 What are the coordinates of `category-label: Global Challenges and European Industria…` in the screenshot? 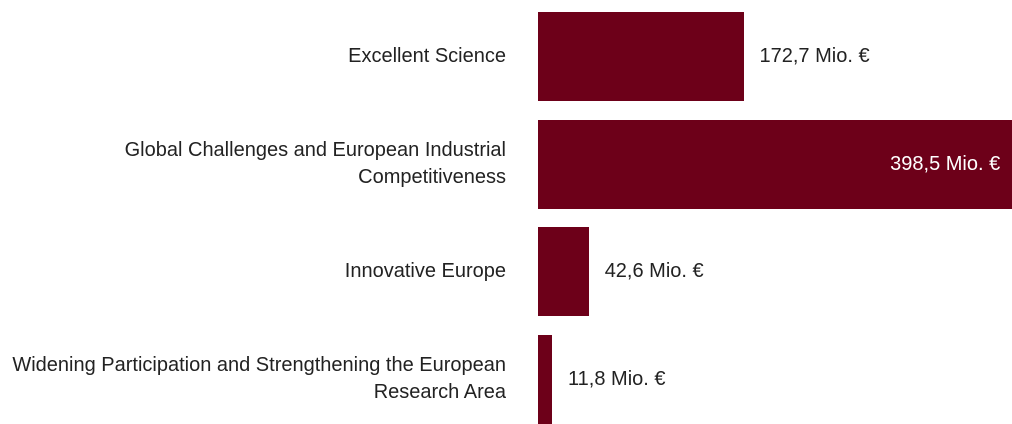 It's located at (315, 163).